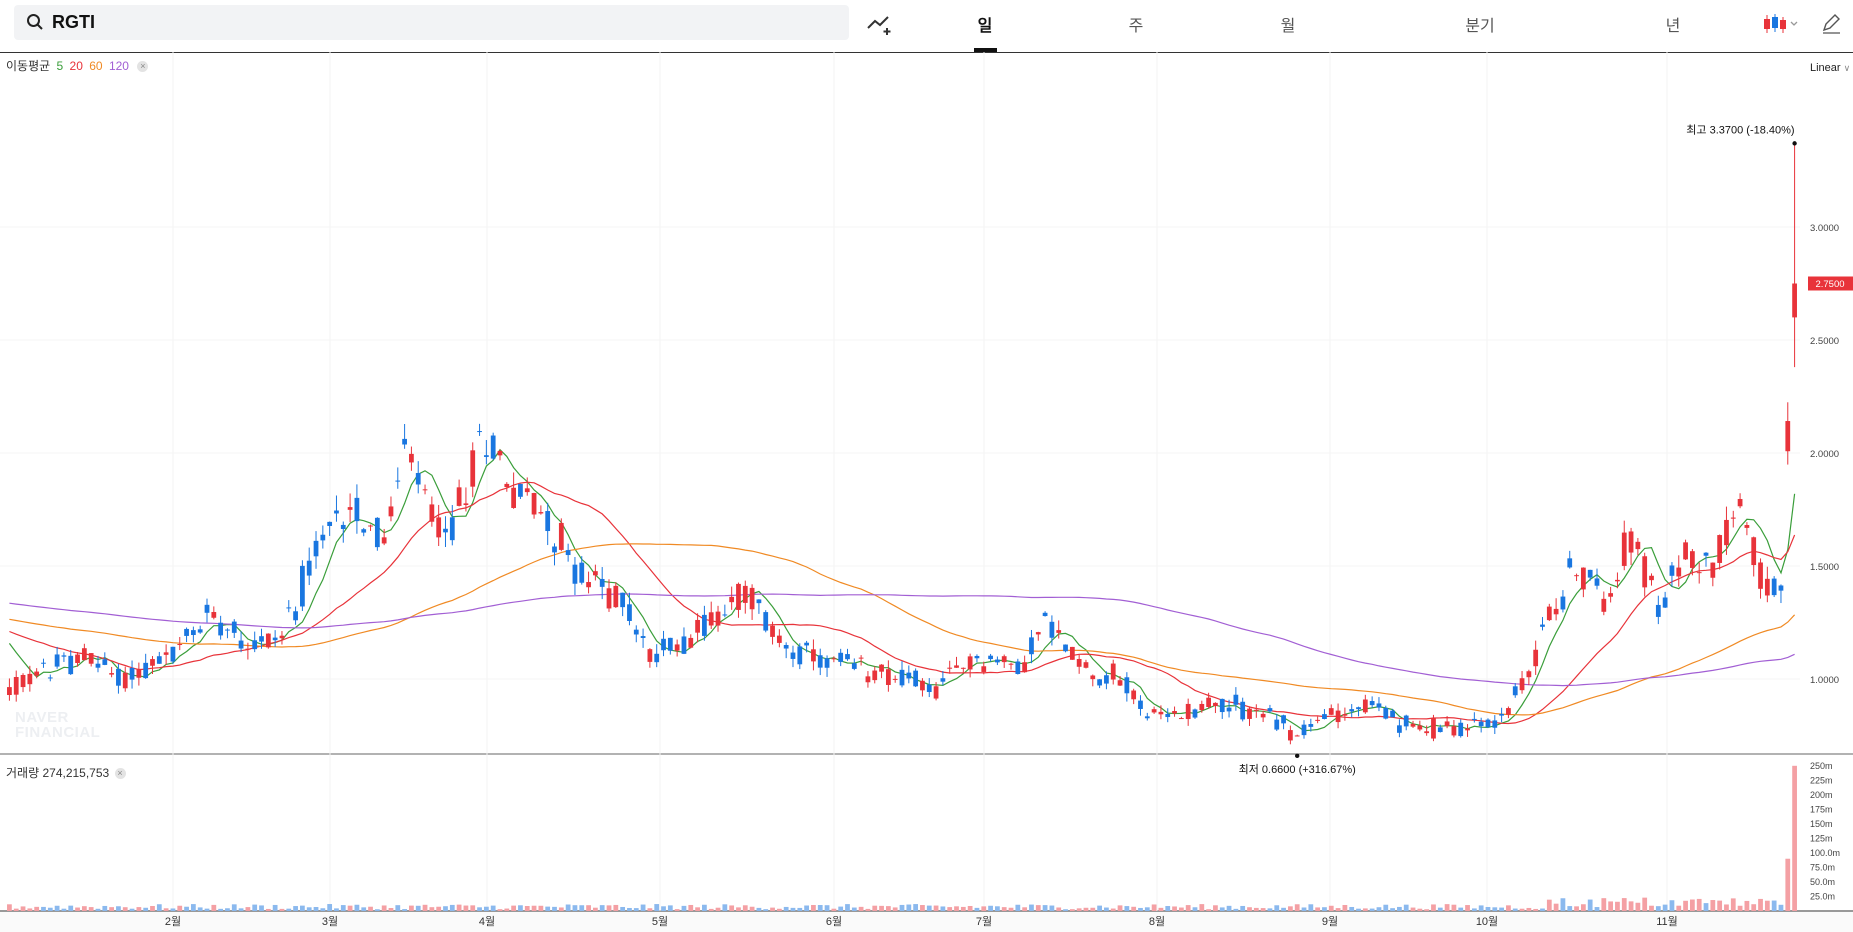 The width and height of the screenshot is (1853, 932). Describe the element at coordinates (1831, 24) in the screenshot. I see `pencil-icon` at that location.